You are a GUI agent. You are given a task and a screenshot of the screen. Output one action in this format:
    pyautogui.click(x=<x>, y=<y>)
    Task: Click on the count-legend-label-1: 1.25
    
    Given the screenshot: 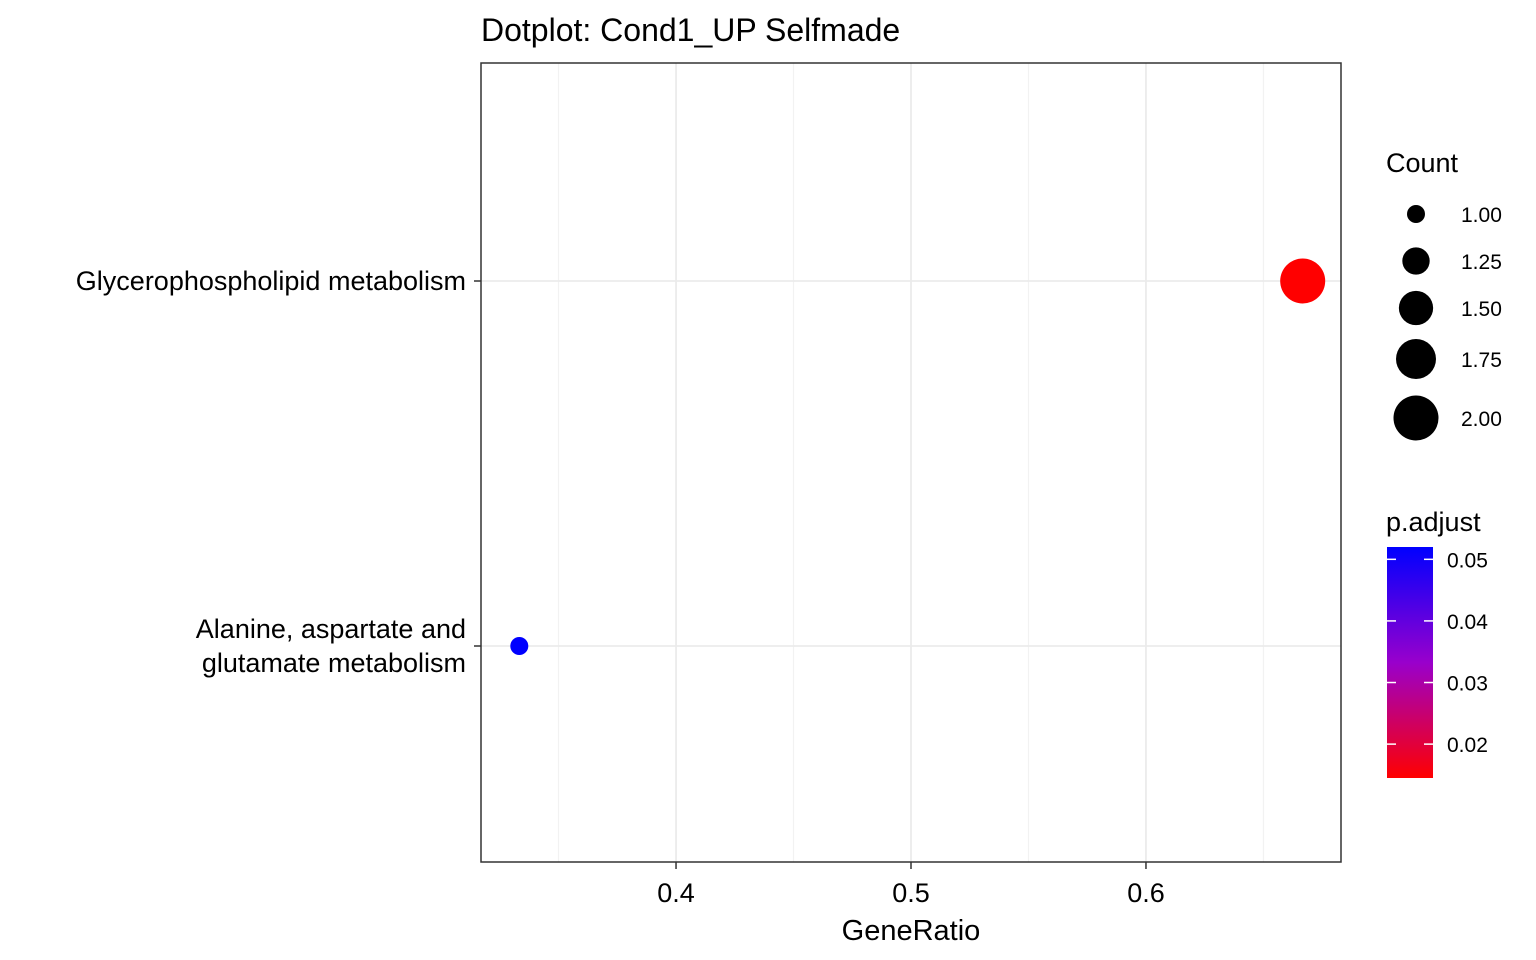 What is the action you would take?
    pyautogui.click(x=1481, y=262)
    